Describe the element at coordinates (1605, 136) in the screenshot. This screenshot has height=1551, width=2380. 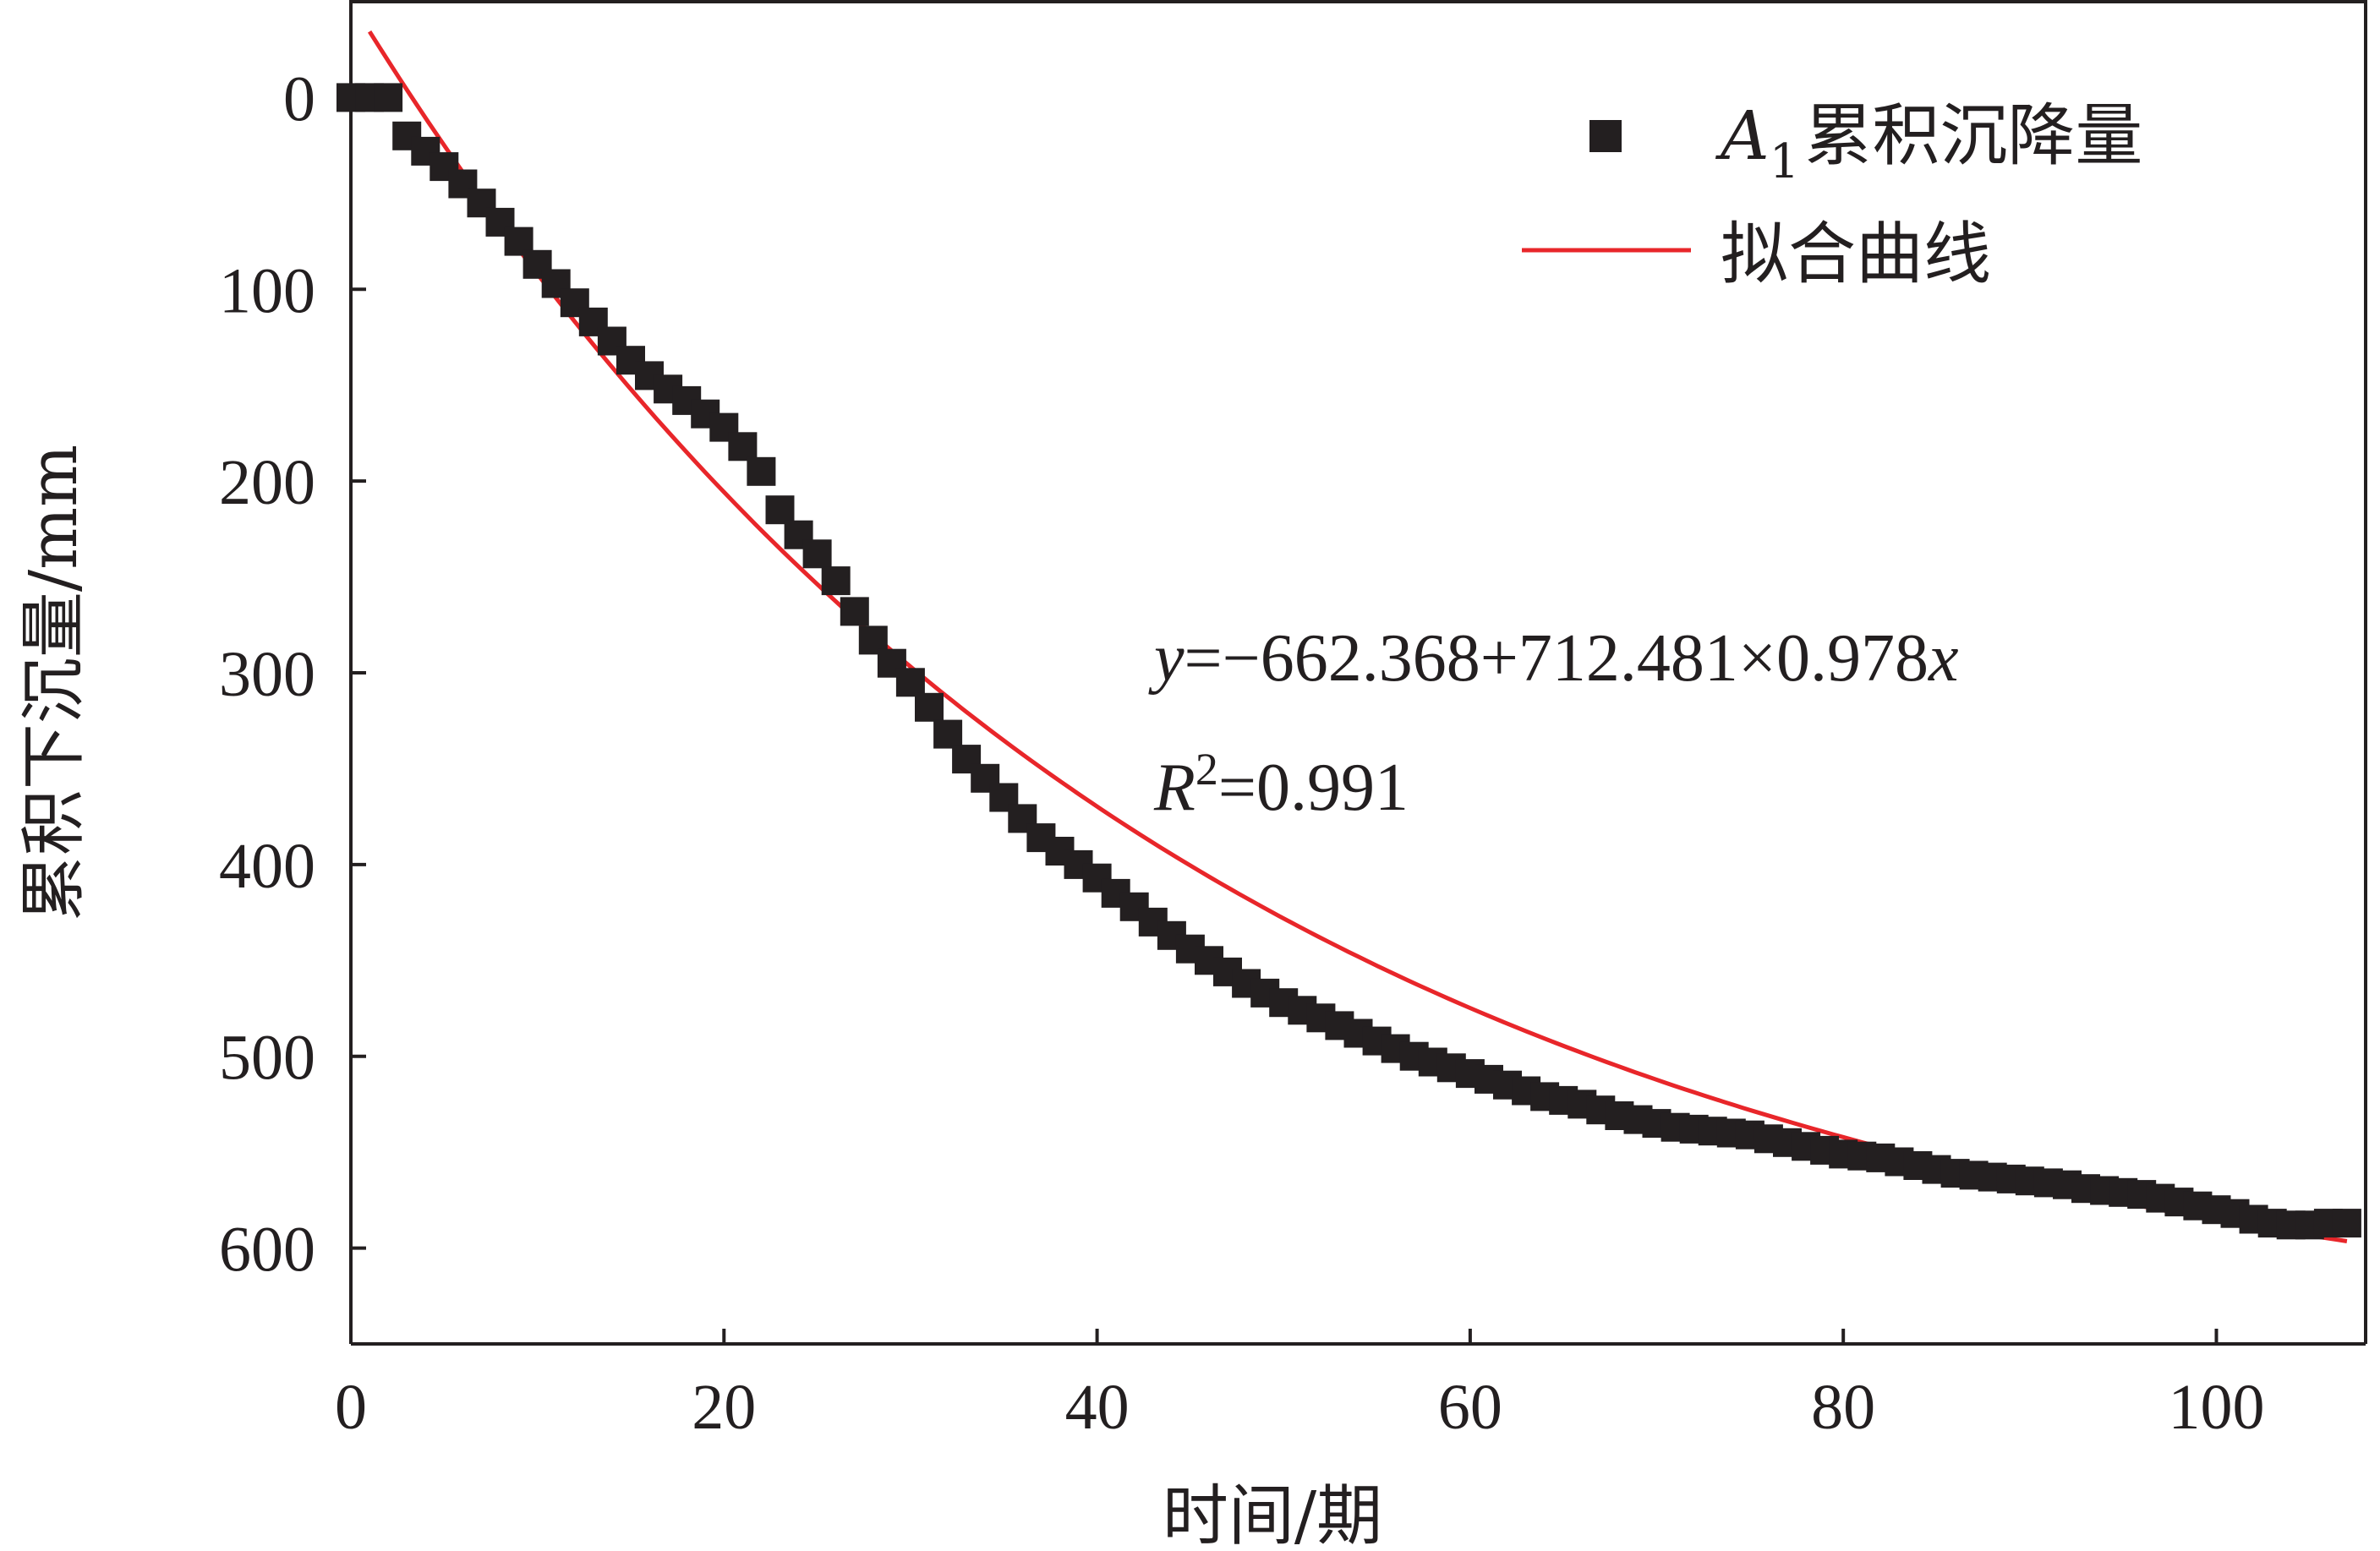
I see `legend-marker-square` at that location.